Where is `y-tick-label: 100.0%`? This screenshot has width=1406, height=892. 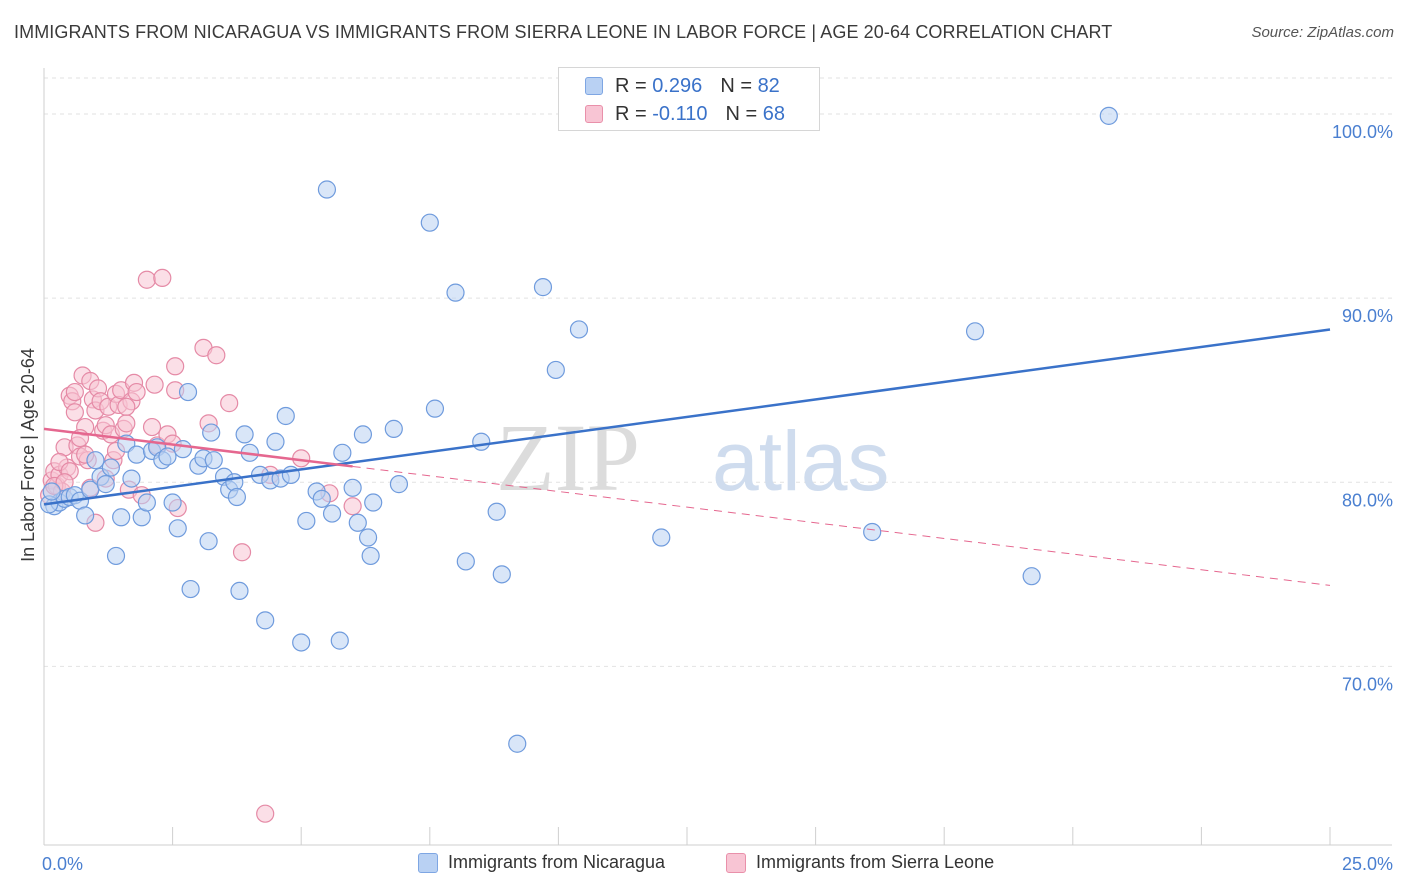
y-tick-label: 100.0% is located at coordinates (1362, 132).